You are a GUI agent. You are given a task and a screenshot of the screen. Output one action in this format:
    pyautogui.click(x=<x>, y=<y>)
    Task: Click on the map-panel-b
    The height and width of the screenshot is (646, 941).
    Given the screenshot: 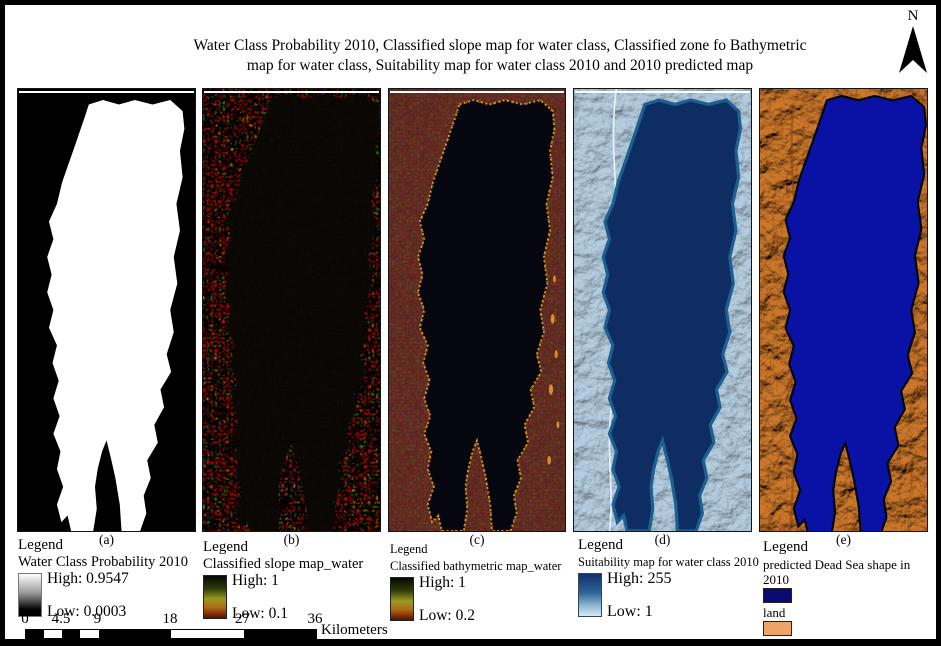 What is the action you would take?
    pyautogui.click(x=291, y=310)
    